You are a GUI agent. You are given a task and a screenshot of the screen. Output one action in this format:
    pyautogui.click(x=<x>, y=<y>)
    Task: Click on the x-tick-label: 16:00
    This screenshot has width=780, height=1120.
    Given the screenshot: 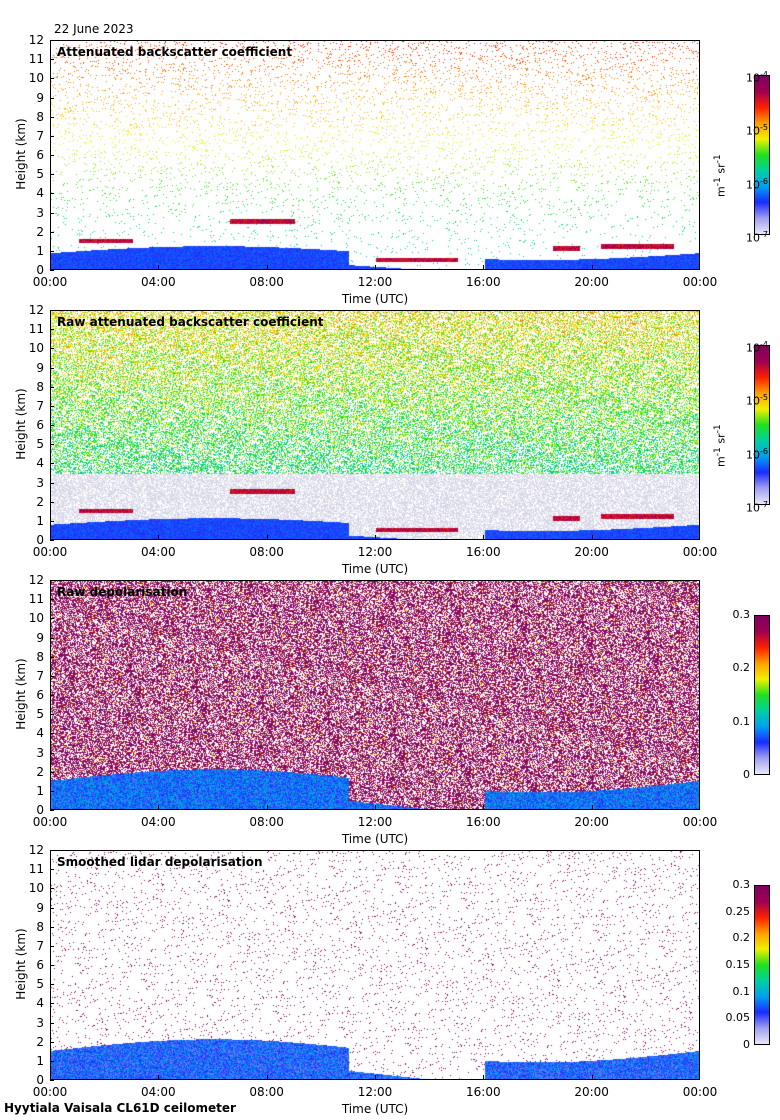 What is the action you would take?
    pyautogui.click(x=483, y=1092)
    